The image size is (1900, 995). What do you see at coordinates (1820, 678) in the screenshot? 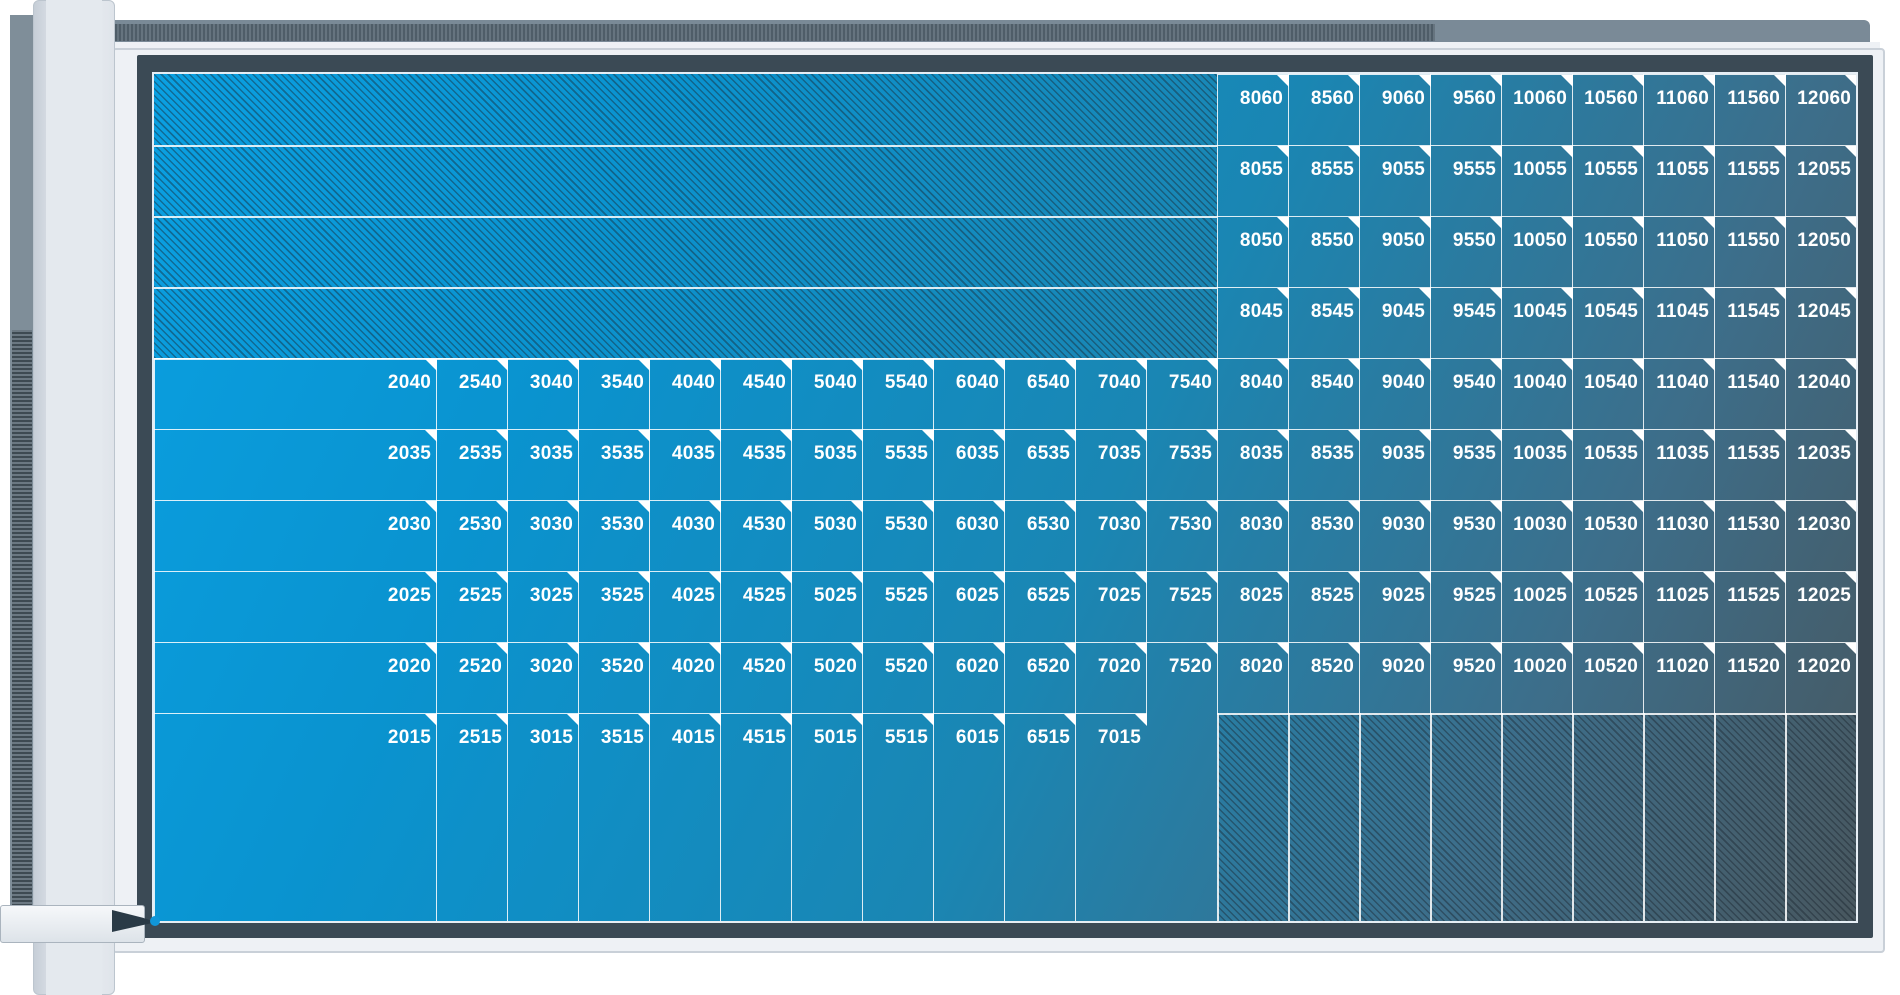
I see `size-cell-12020: 12020` at bounding box center [1820, 678].